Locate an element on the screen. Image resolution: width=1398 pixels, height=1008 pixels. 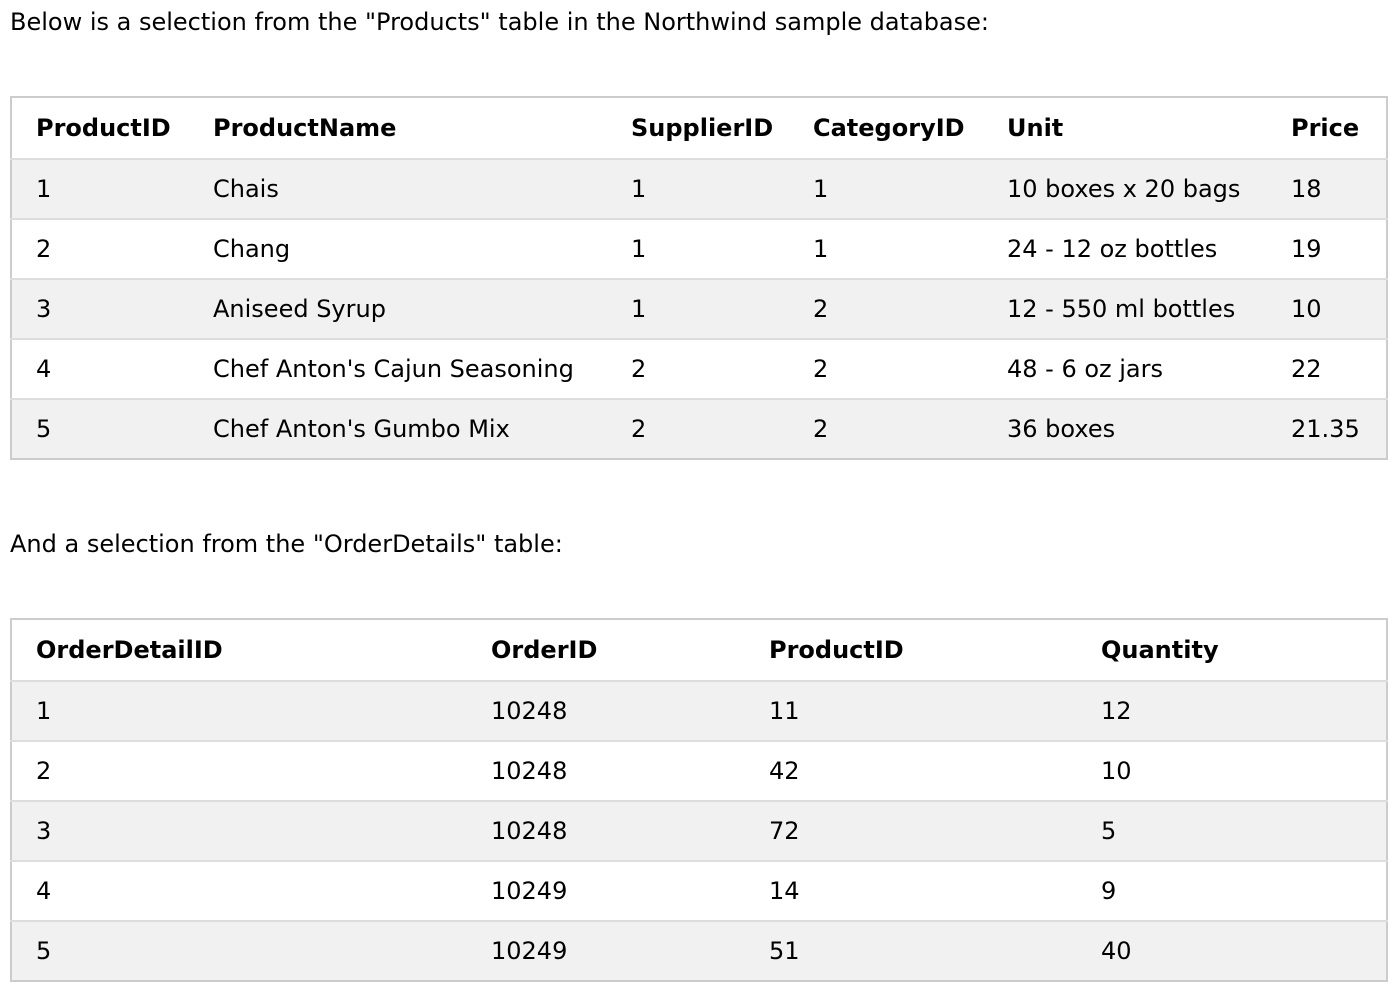
table-cell: 12 is located at coordinates (1232, 711).